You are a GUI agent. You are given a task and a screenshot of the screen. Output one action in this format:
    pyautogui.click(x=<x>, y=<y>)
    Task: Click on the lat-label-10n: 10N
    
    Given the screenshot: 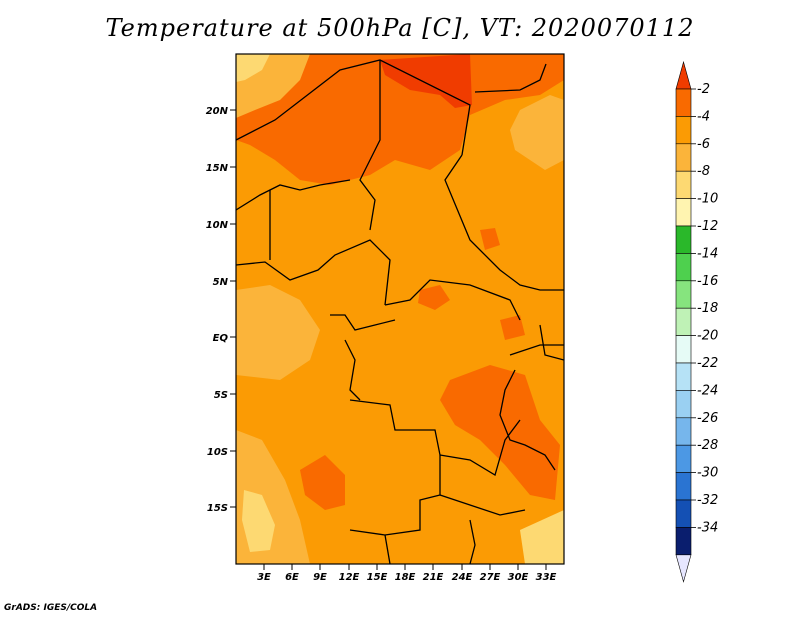 What is the action you would take?
    pyautogui.click(x=217, y=225)
    